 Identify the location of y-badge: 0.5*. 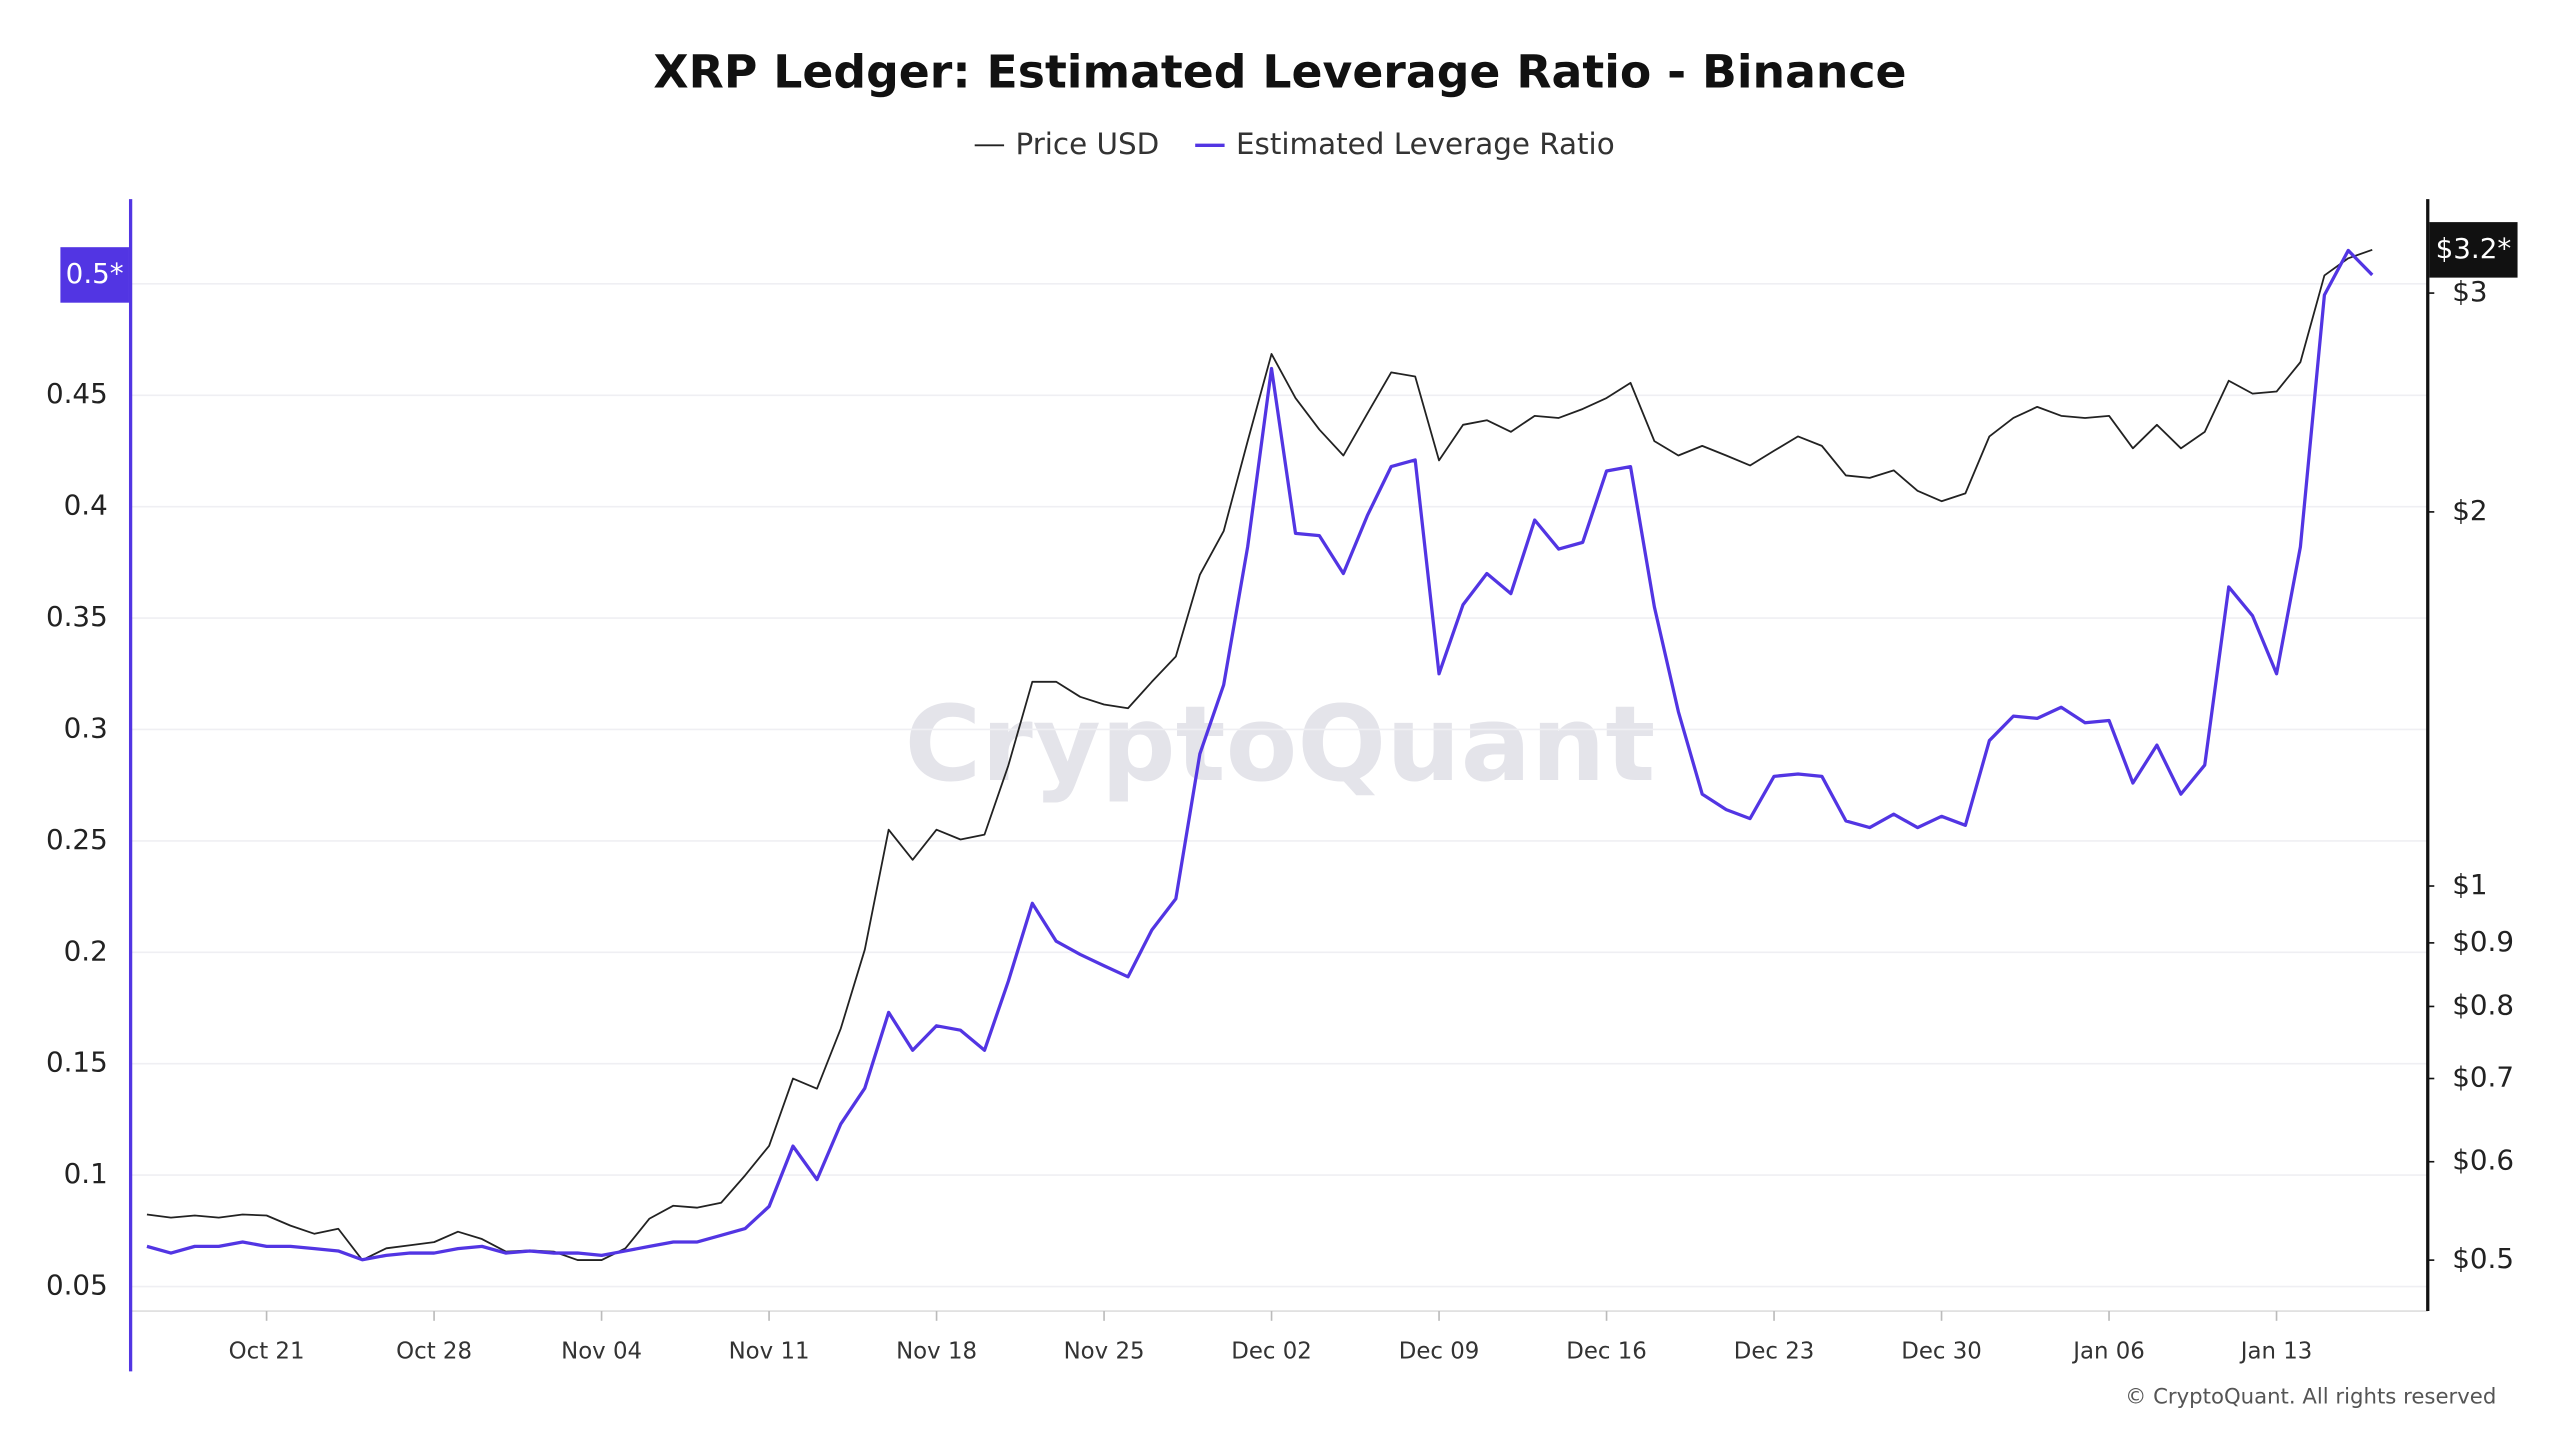
(95, 273).